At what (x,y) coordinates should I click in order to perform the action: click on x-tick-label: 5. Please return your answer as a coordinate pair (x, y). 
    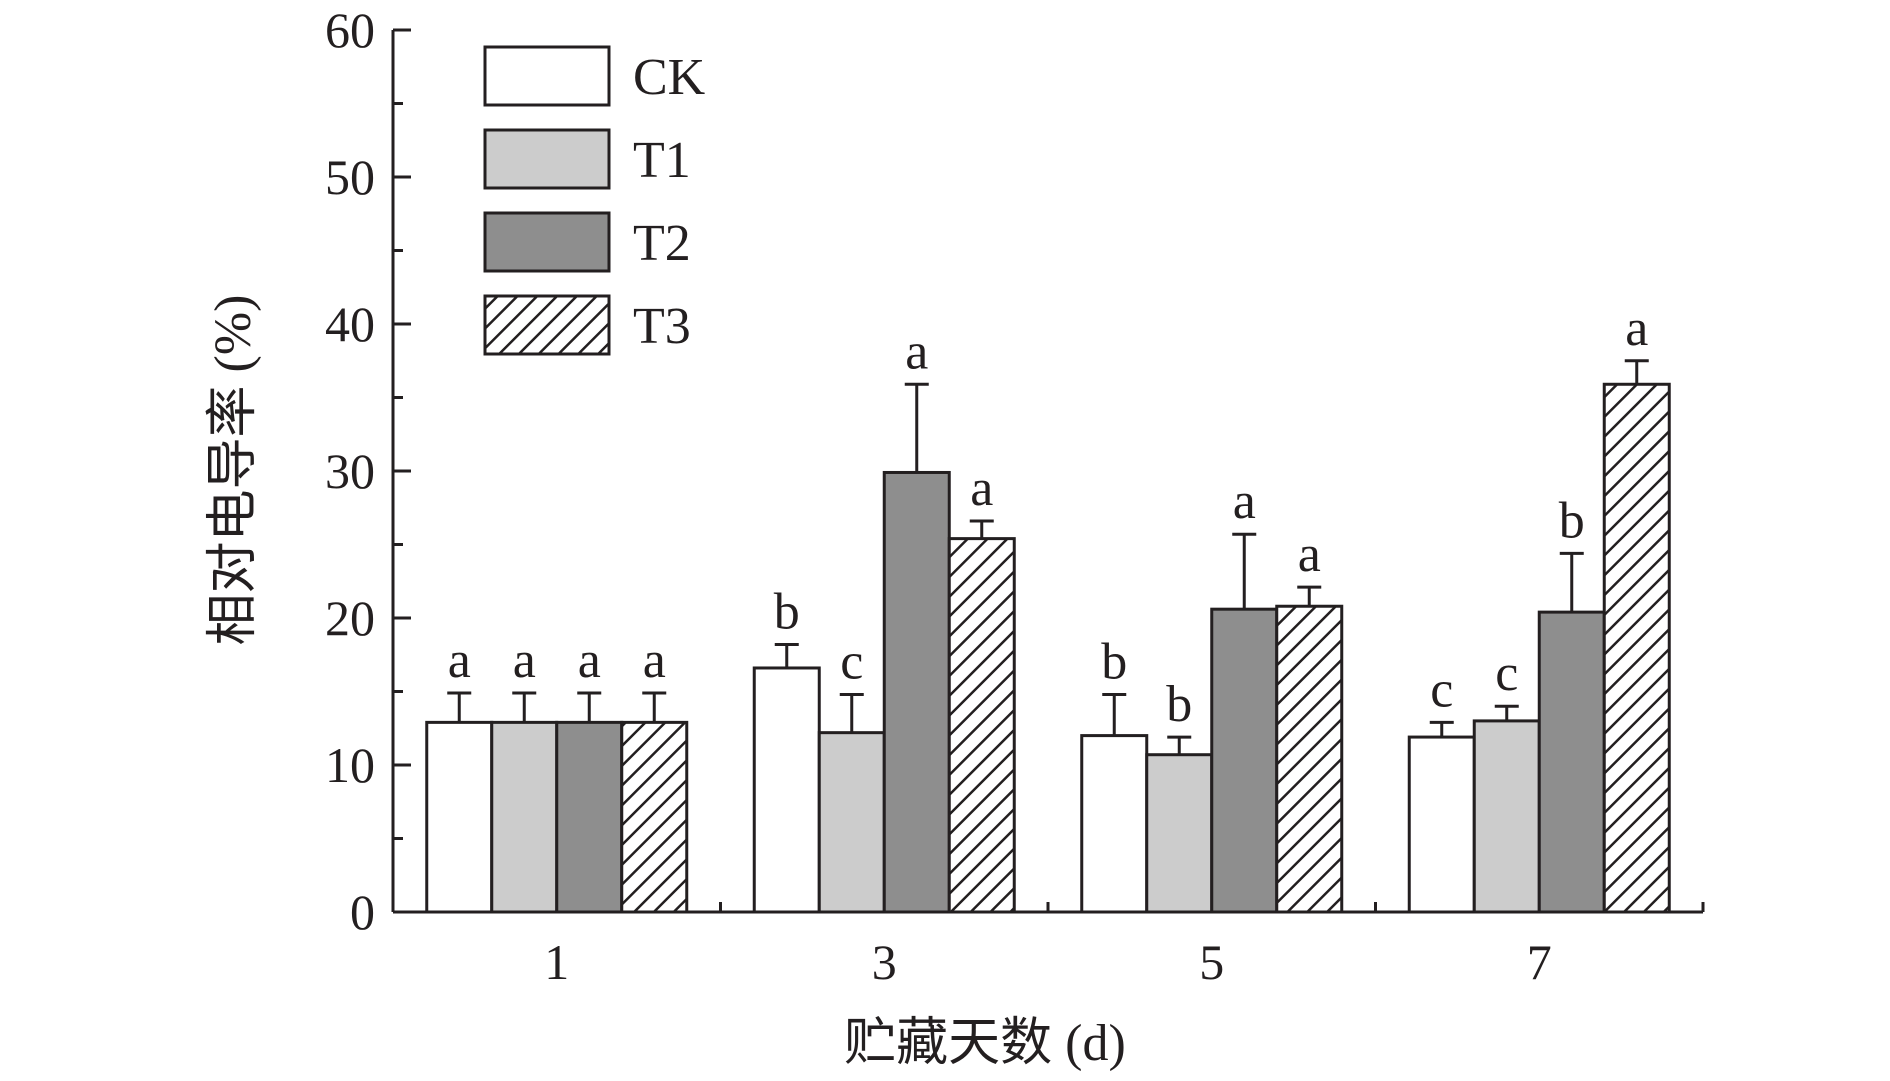
    Looking at the image, I should click on (1211, 962).